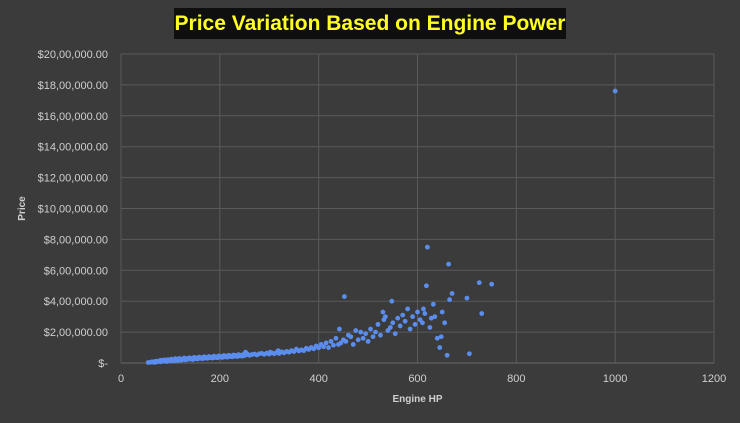 The height and width of the screenshot is (423, 740). What do you see at coordinates (73, 117) in the screenshot?
I see `y-tick-label: $16,00,000.00` at bounding box center [73, 117].